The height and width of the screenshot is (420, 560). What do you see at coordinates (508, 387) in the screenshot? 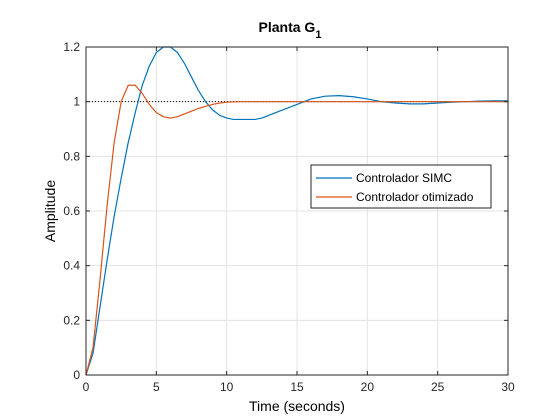
I see `x-tick-label: 30` at bounding box center [508, 387].